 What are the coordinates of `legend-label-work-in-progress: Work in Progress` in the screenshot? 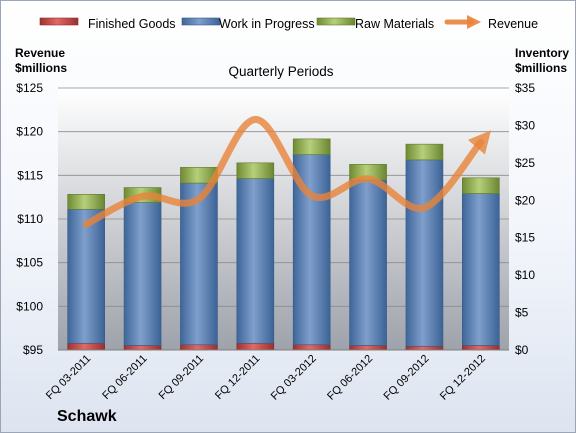 It's located at (267, 24).